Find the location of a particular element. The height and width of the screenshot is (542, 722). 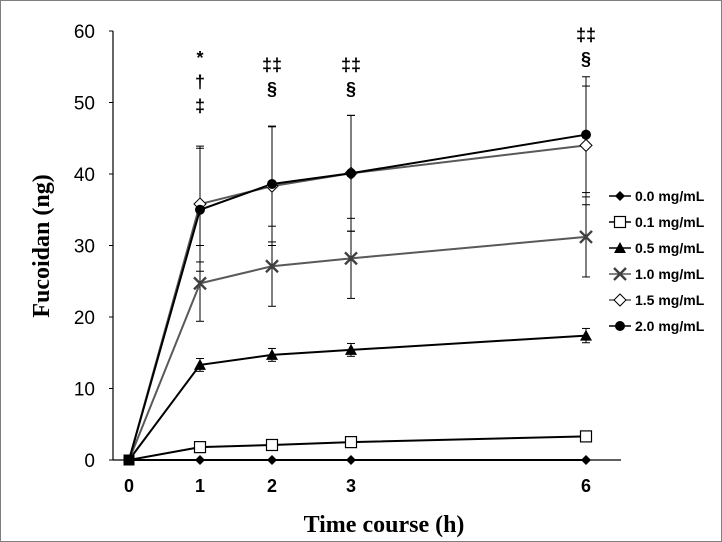

legend-marker-stroke is located at coordinates (620, 274).